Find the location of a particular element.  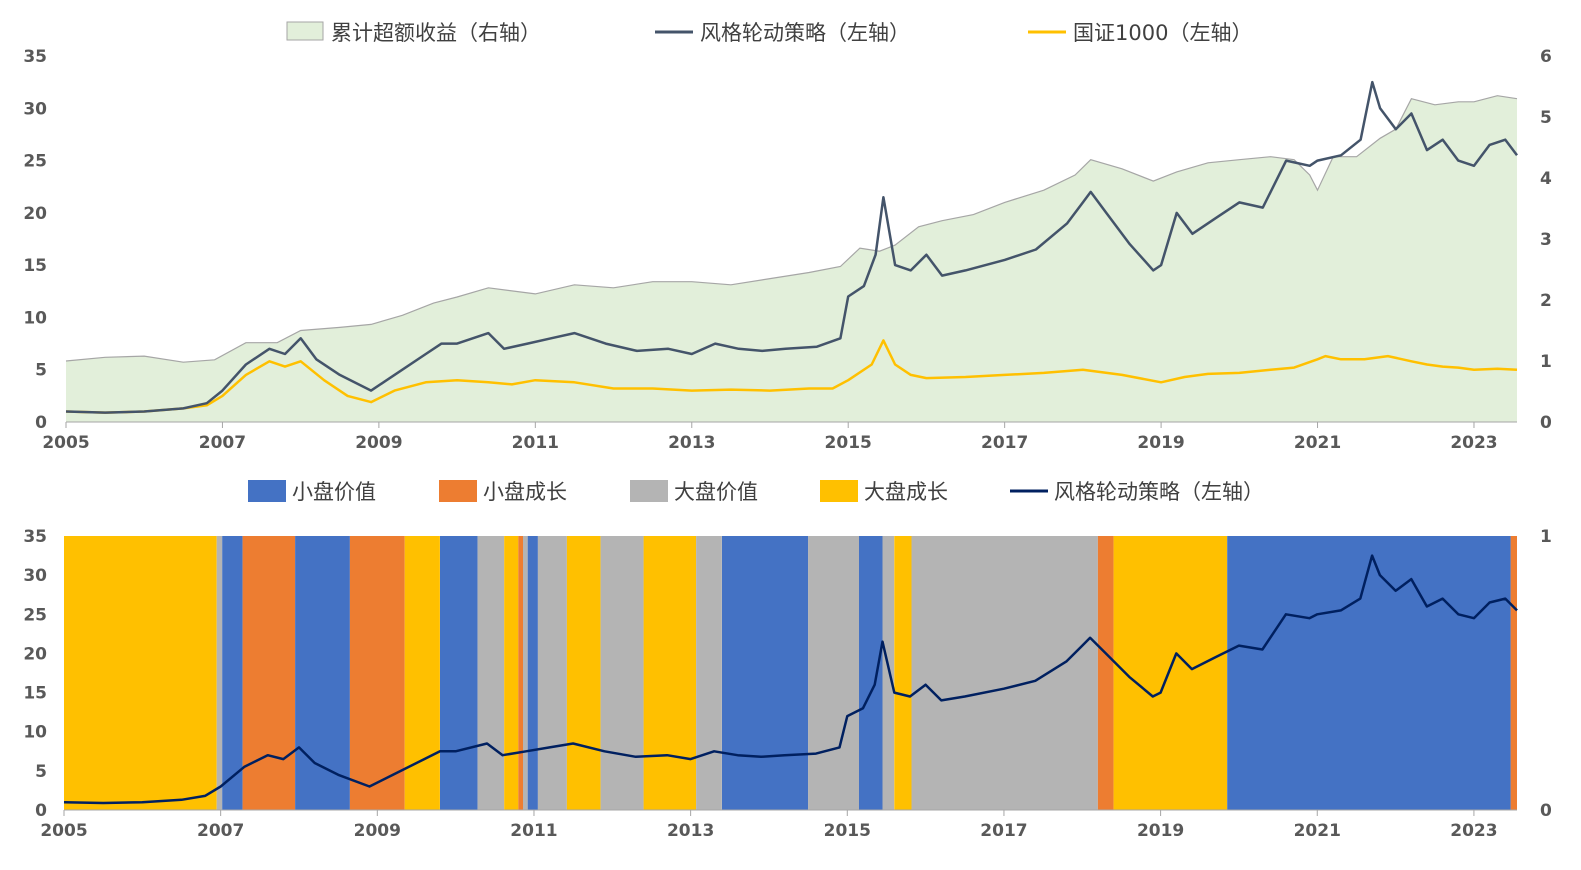

legend-label-large-value: 大盘价值 is located at coordinates (716, 492).